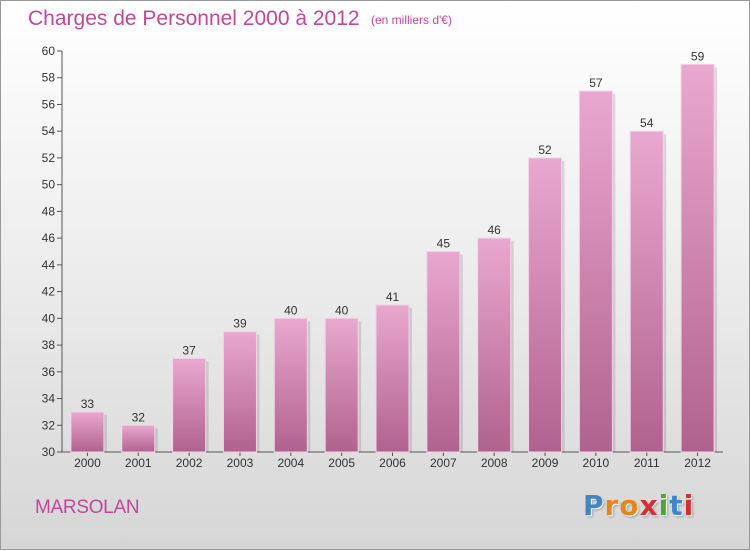 The width and height of the screenshot is (750, 551). What do you see at coordinates (49, 131) in the screenshot?
I see `y-tick-label: 54` at bounding box center [49, 131].